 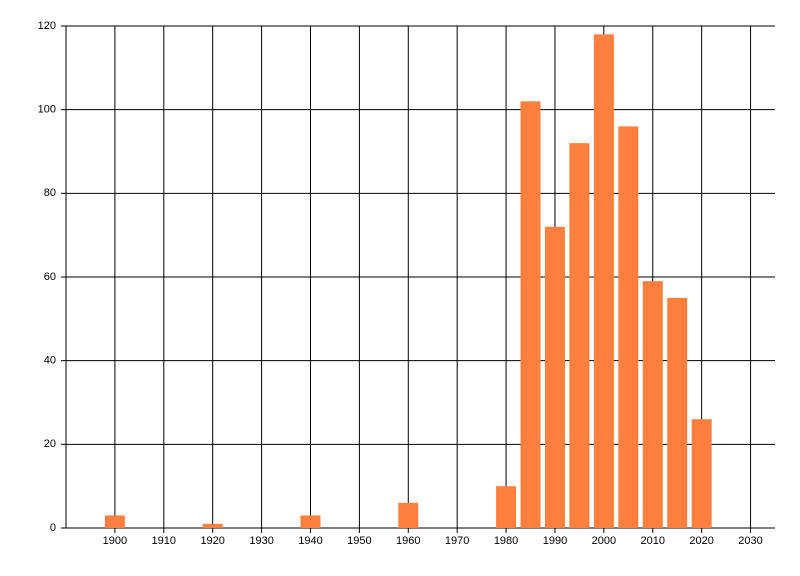 I want to click on x-tick-label: 2010, so click(x=653, y=541).